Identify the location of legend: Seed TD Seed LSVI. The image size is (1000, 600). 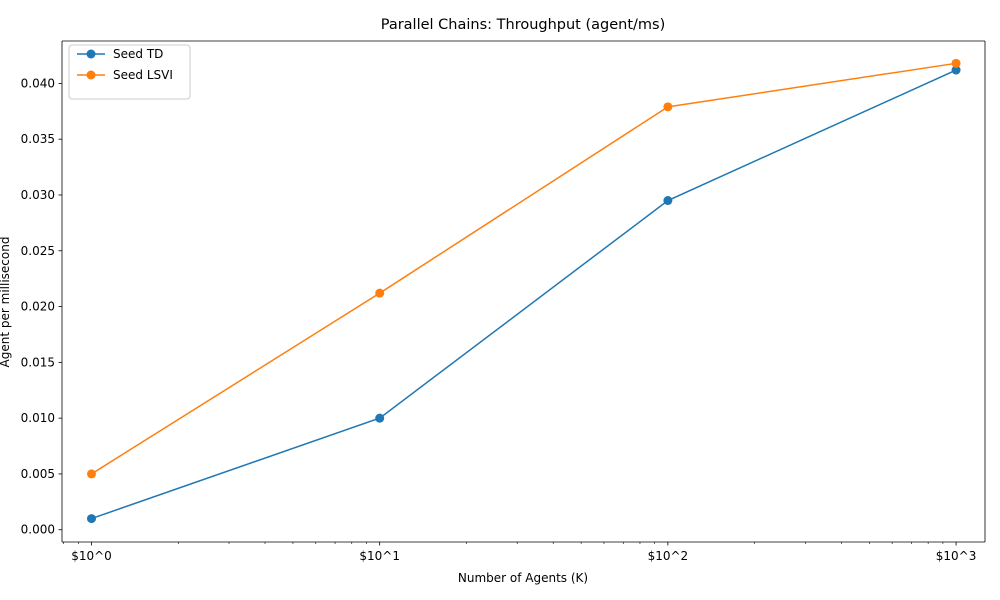
(129, 72).